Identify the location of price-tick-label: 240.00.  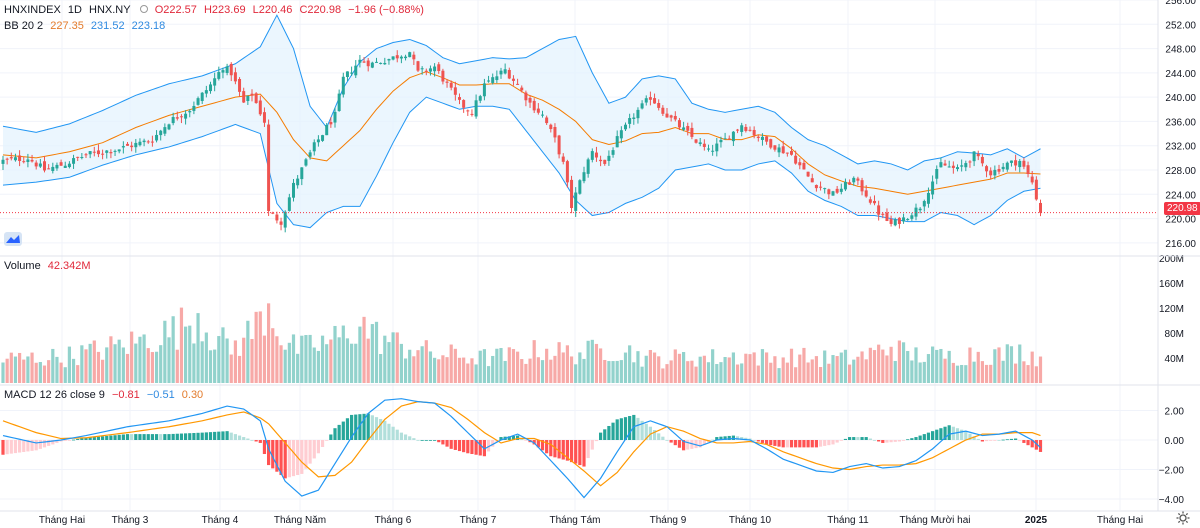
(1180, 98).